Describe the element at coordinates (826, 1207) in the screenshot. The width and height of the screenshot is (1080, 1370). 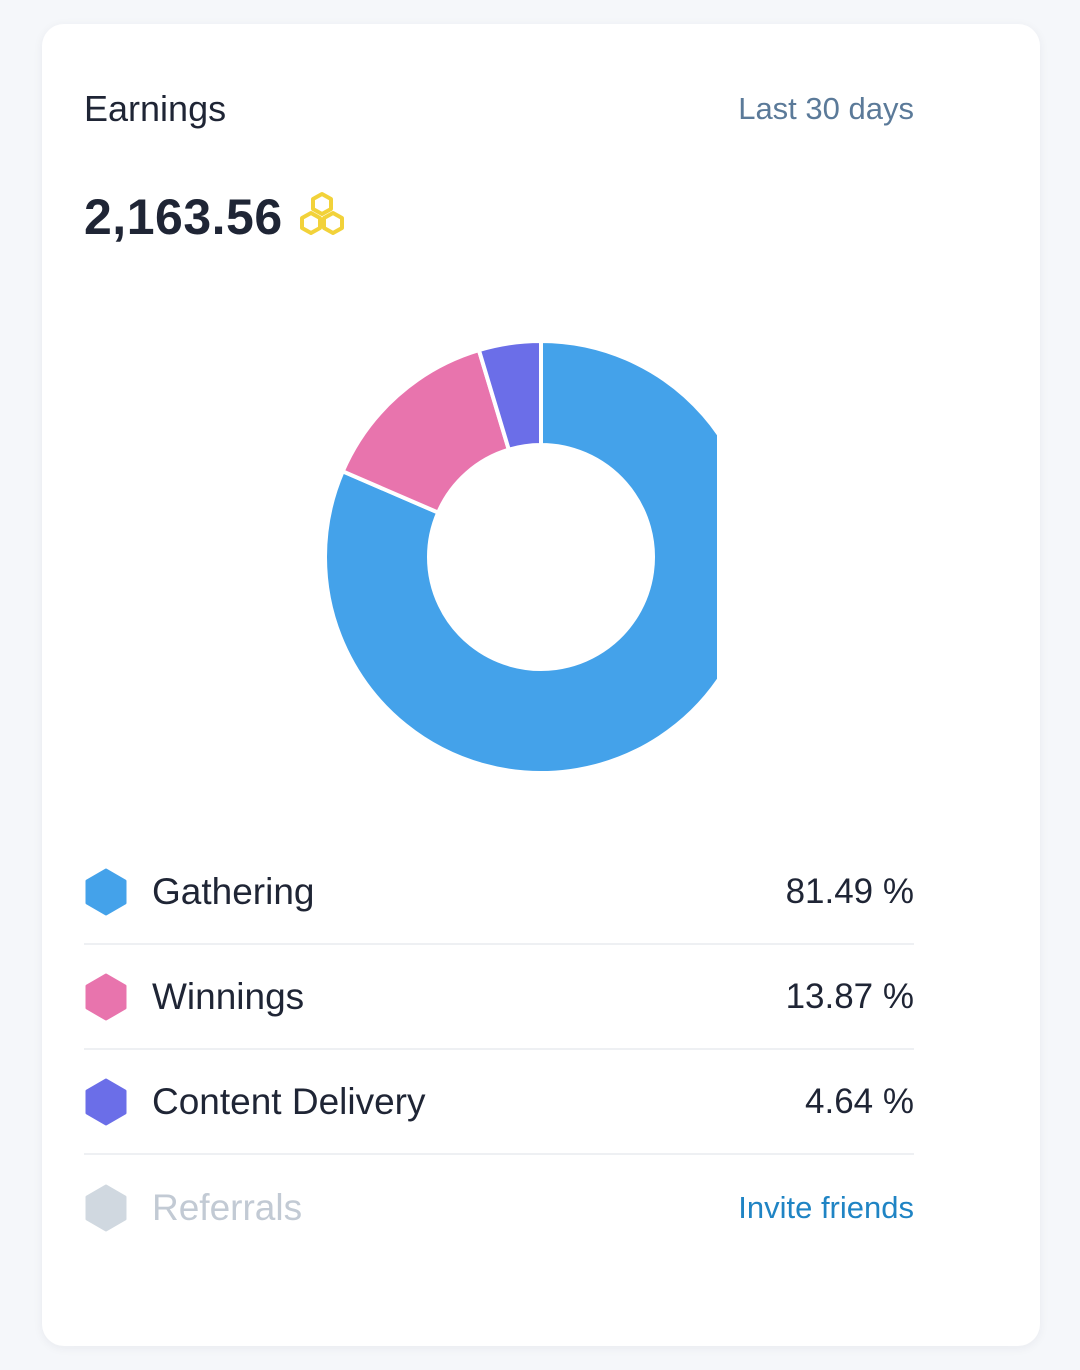
I see `invite-friends-link: Invite friends` at that location.